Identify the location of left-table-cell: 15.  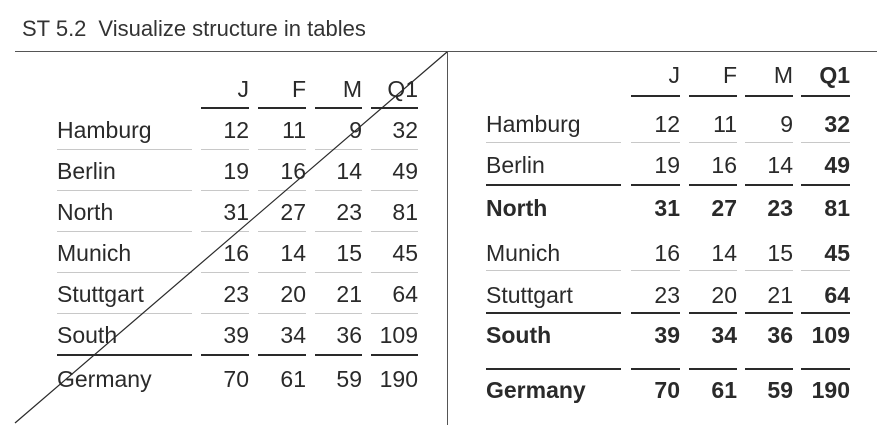
(349, 253).